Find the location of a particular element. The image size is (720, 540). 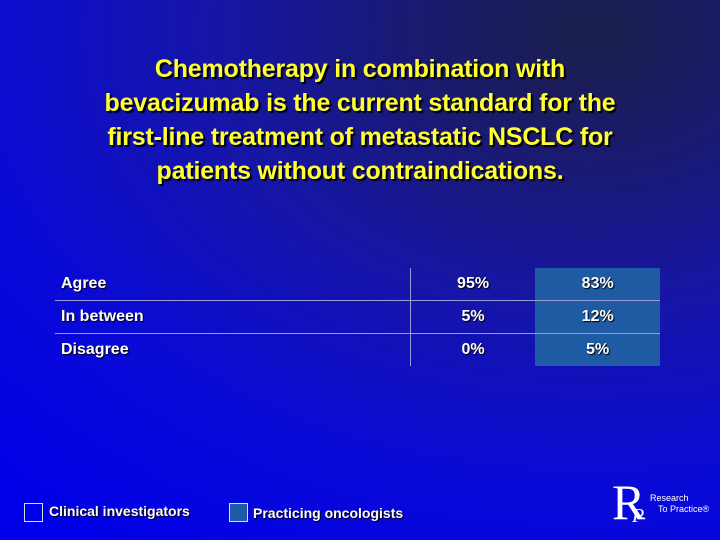

research-to-practice-logo: R P Research To Practice® is located at coordinates (662, 502).